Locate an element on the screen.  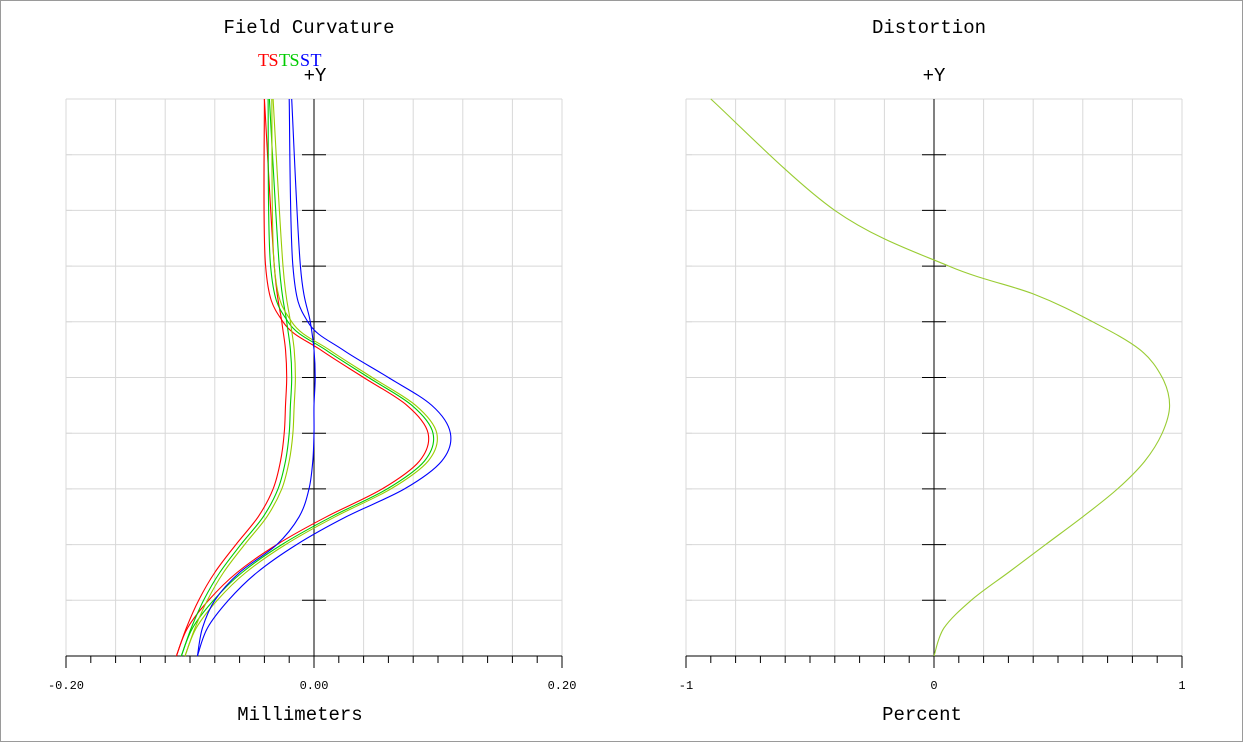
x-tick-label: 0.20 is located at coordinates (562, 686).